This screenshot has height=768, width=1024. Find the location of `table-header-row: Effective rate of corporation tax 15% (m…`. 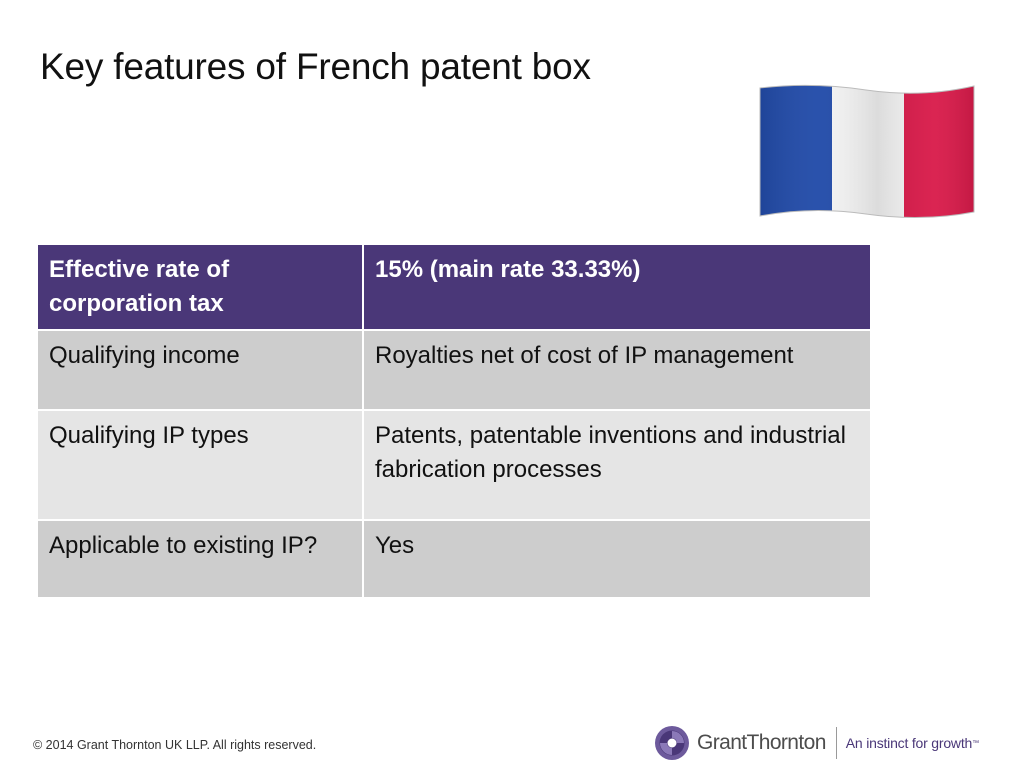

table-header-row: Effective rate of corporation tax 15% (m… is located at coordinates (454, 287).